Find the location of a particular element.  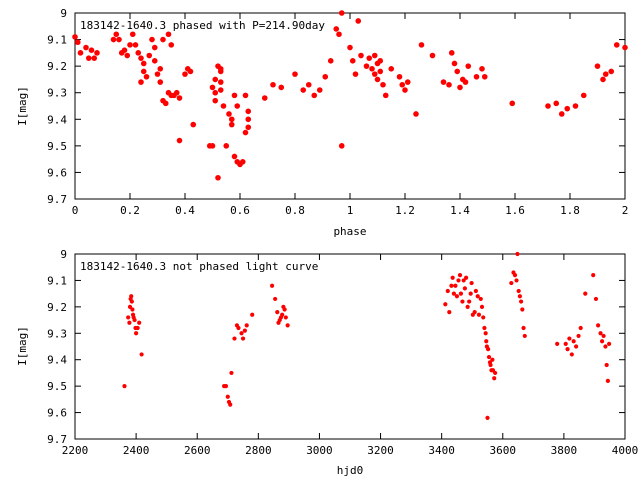

chart-1-y-tick-label: 9.2 is located at coordinates (57, 307).